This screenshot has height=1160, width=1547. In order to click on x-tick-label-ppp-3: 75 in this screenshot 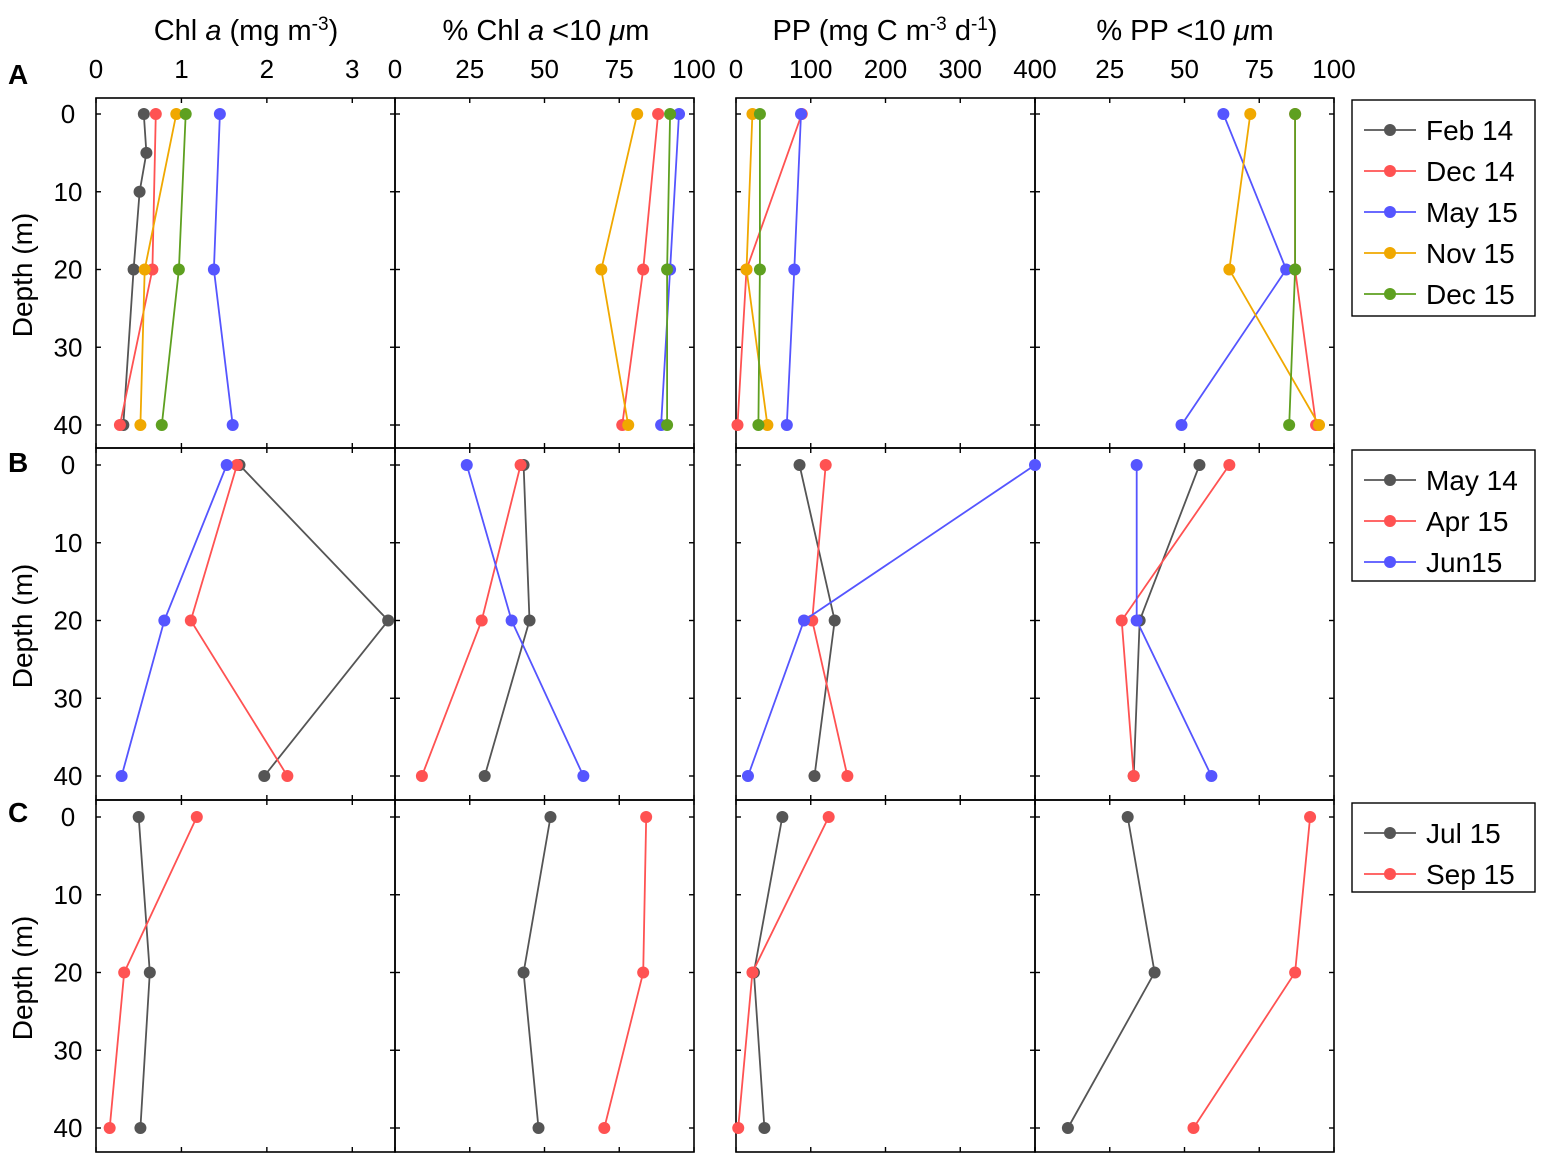, I will do `click(1259, 69)`.